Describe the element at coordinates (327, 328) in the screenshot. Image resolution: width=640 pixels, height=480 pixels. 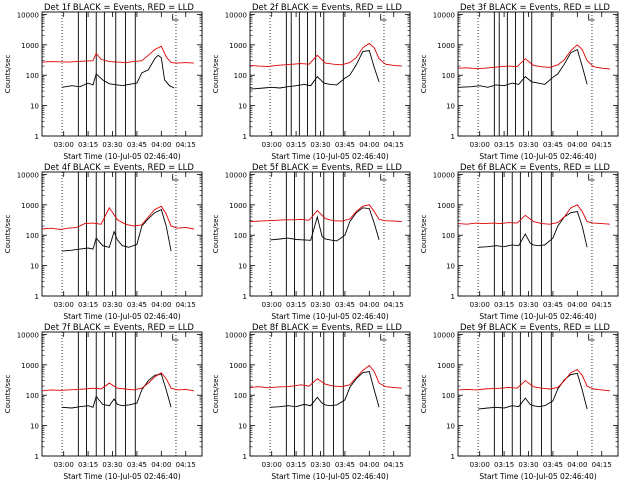
I see `panel-title: Det 8f BLACK = Events, RED = LLD` at that location.